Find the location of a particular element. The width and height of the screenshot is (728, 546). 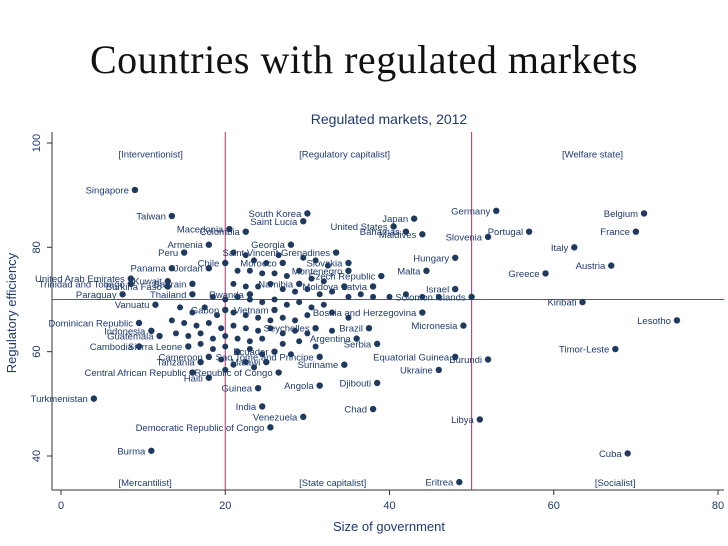

point-label: Trinidad and Tobago is located at coordinates (82, 284).